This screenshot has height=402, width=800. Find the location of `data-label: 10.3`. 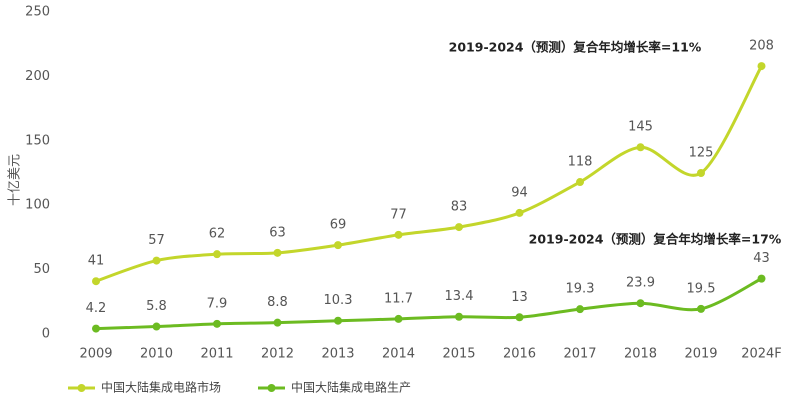

data-label: 10.3 is located at coordinates (338, 300).